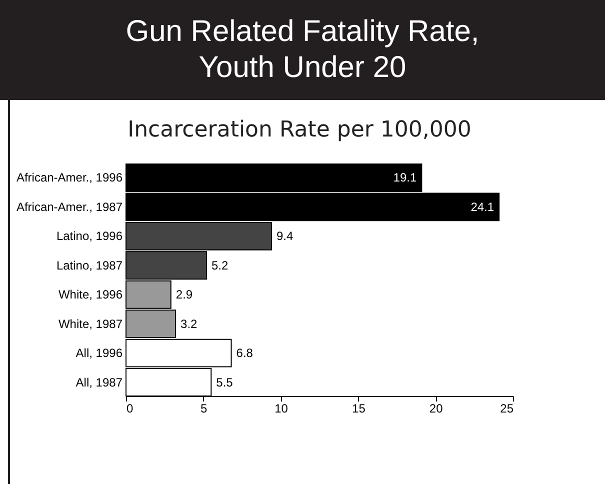 The width and height of the screenshot is (605, 484). I want to click on x-tick-label: 10, so click(281, 409).